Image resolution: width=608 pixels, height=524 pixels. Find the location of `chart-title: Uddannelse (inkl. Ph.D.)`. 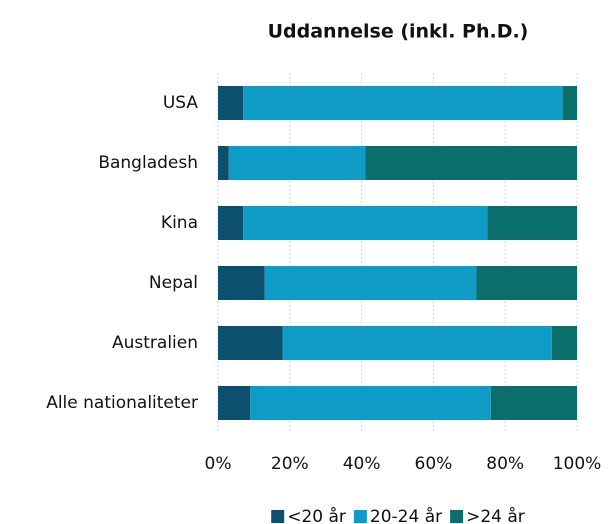

chart-title: Uddannelse (inkl. Ph.D.) is located at coordinates (398, 32).